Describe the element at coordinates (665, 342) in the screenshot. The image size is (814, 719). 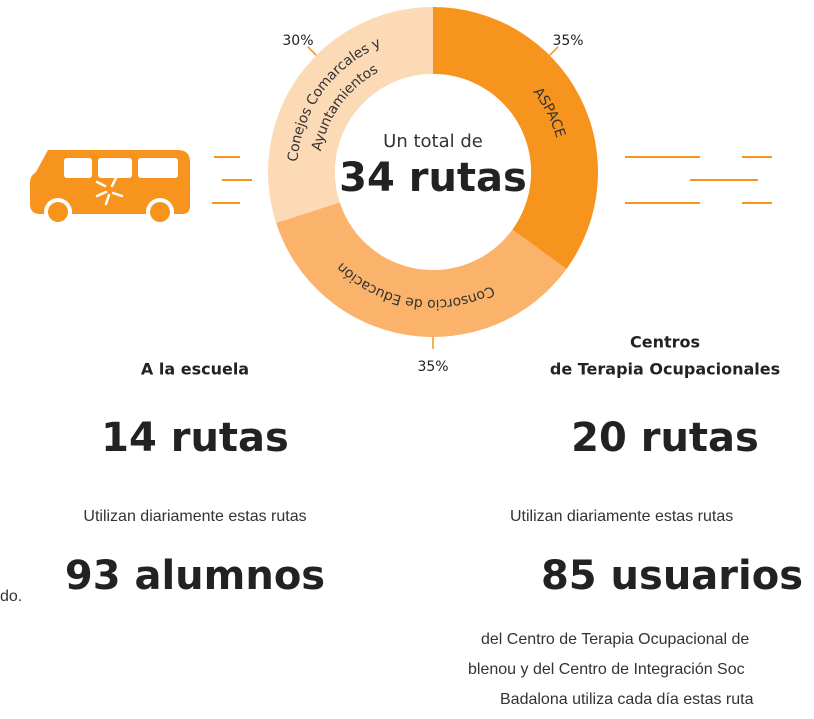
I see `right-heading: Centros` at that location.